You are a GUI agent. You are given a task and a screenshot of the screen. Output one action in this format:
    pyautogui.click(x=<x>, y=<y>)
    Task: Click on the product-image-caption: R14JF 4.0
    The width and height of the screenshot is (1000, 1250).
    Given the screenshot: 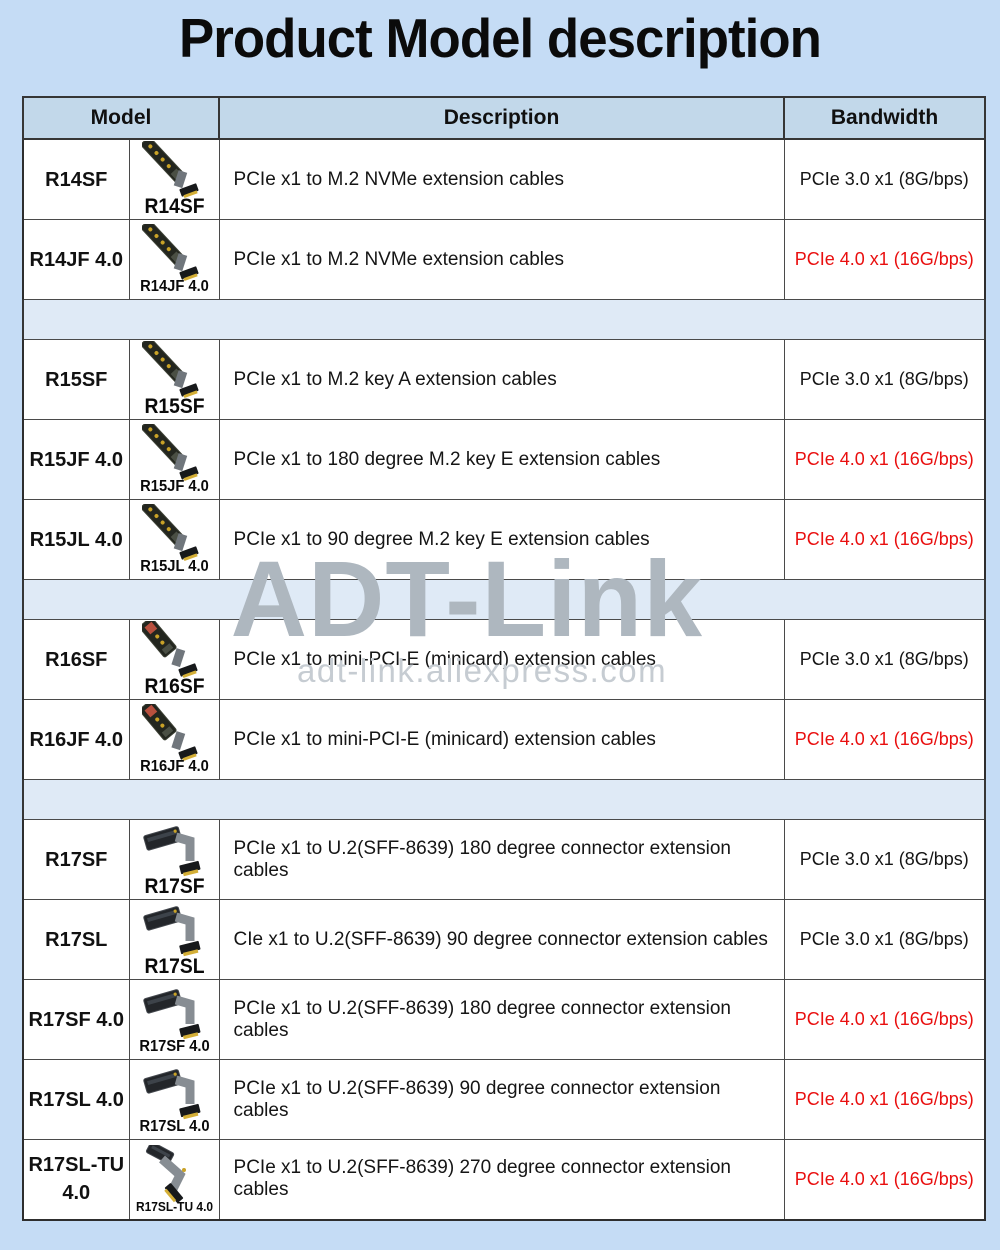 What is the action you would take?
    pyautogui.click(x=174, y=286)
    